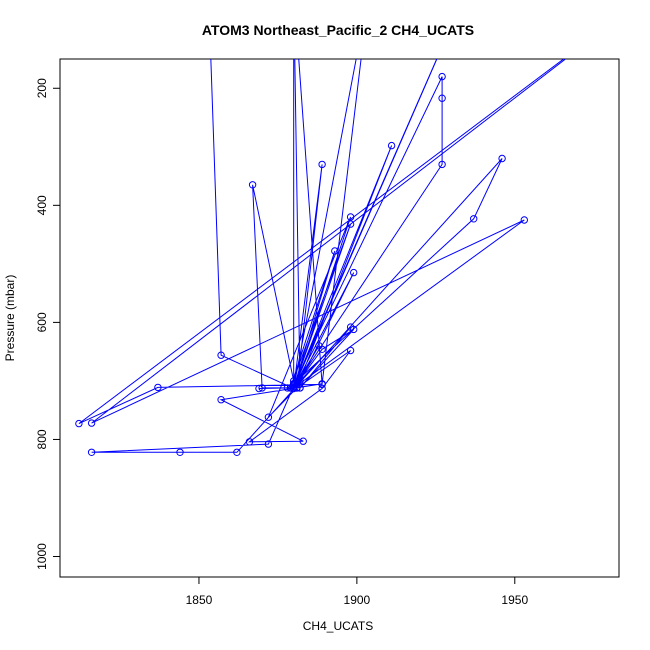 This screenshot has height=650, width=650. I want to click on y-tick-label: 400, so click(42, 205).